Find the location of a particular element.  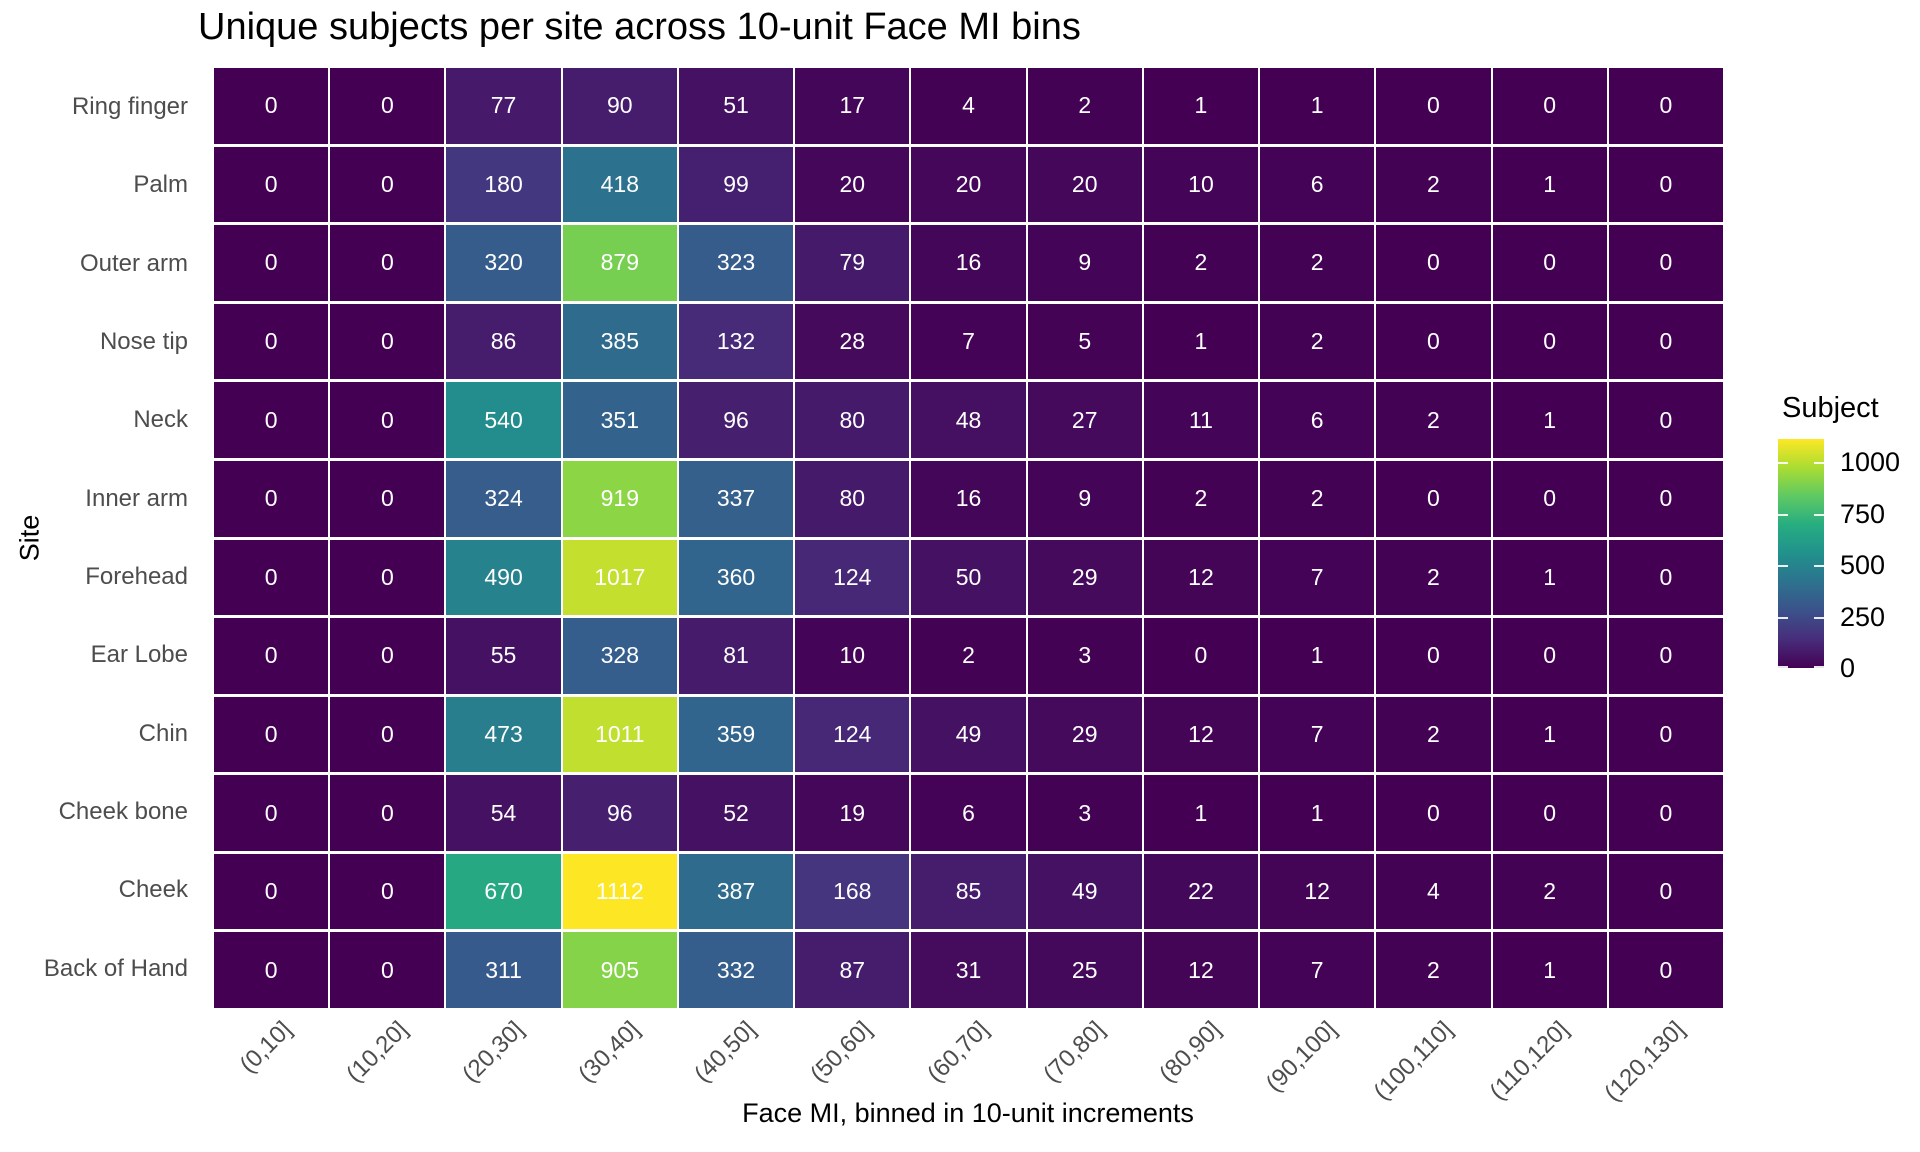

heatmap-cell: 7 is located at coordinates (1317, 577).